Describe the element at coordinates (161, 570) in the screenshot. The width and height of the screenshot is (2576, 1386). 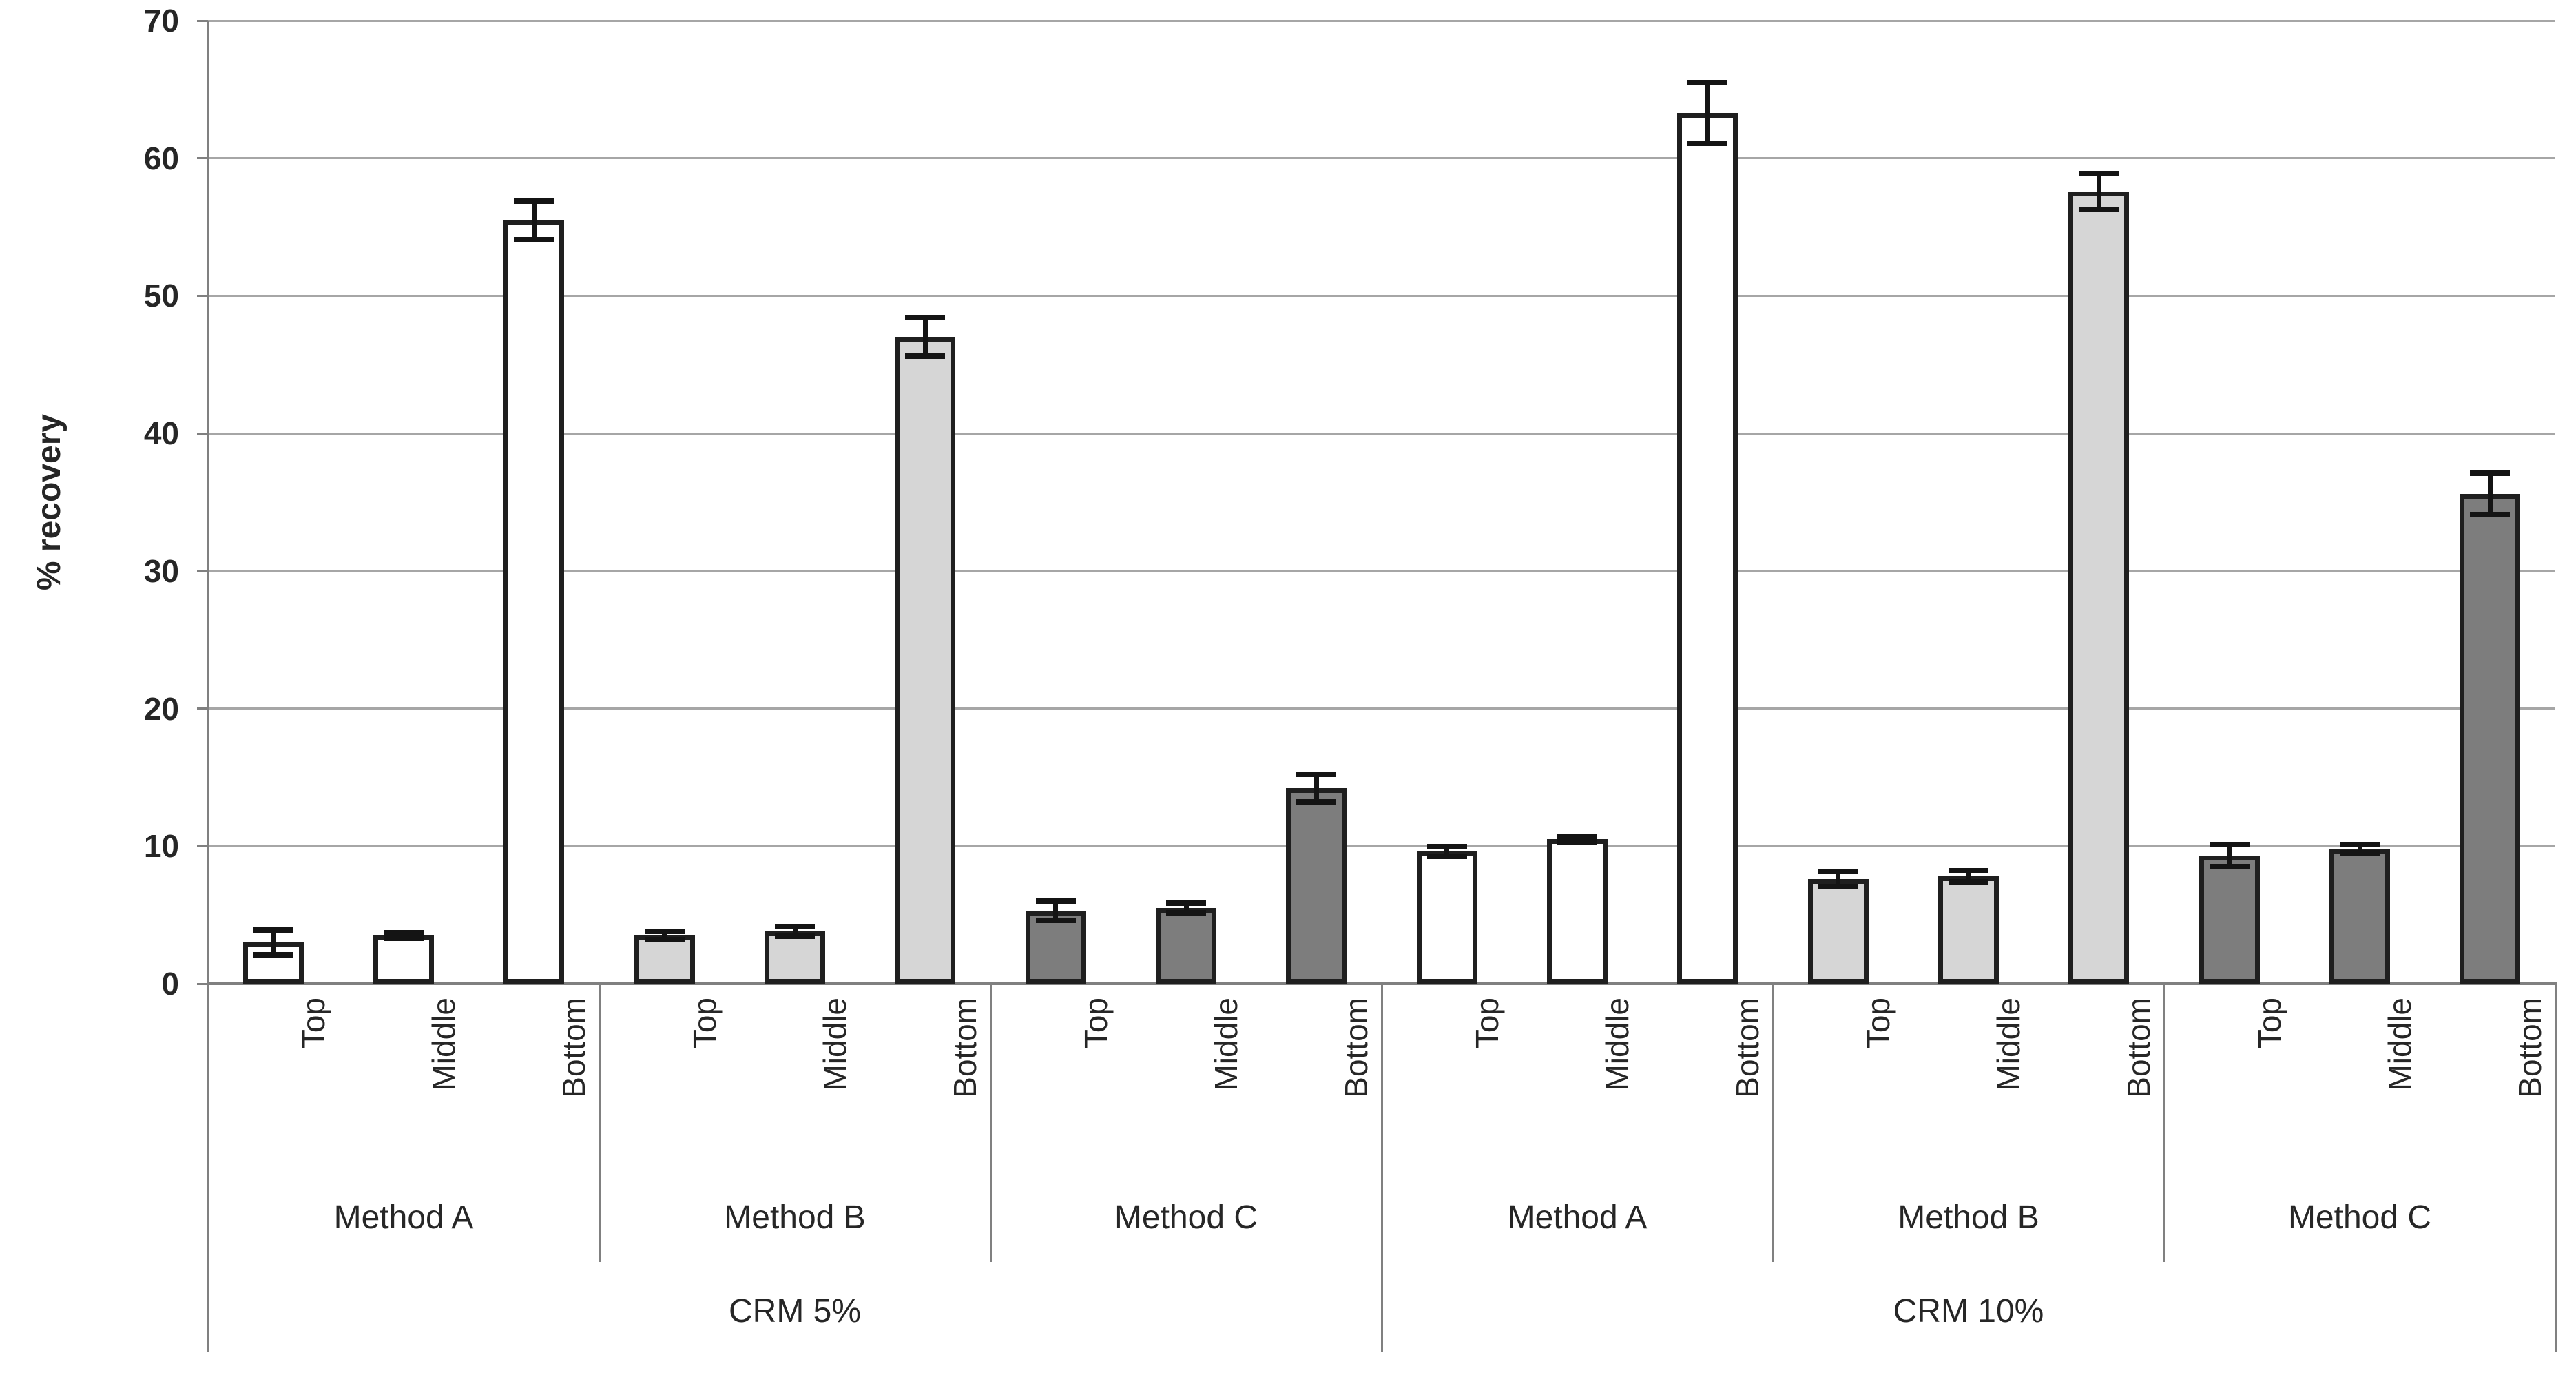
I see `y-tick-label: 30` at that location.